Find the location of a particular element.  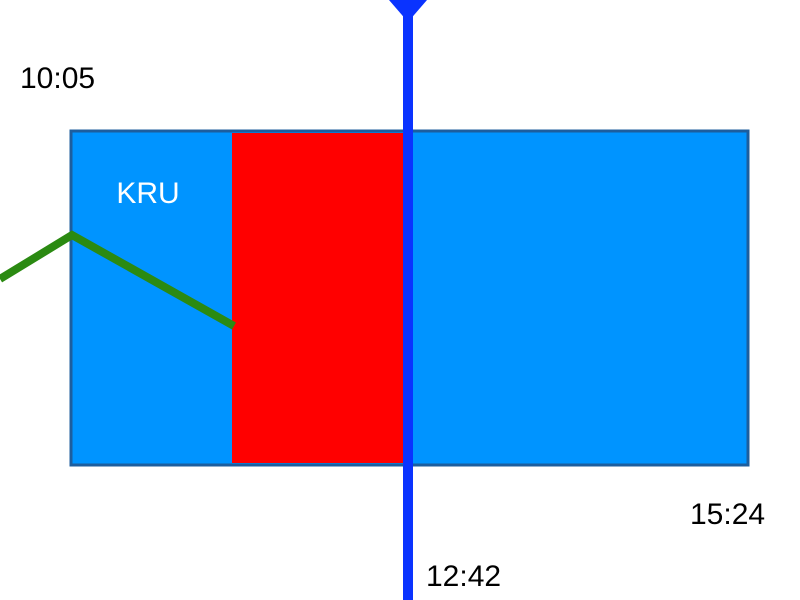

current-time-label: 12:42 is located at coordinates (464, 576).